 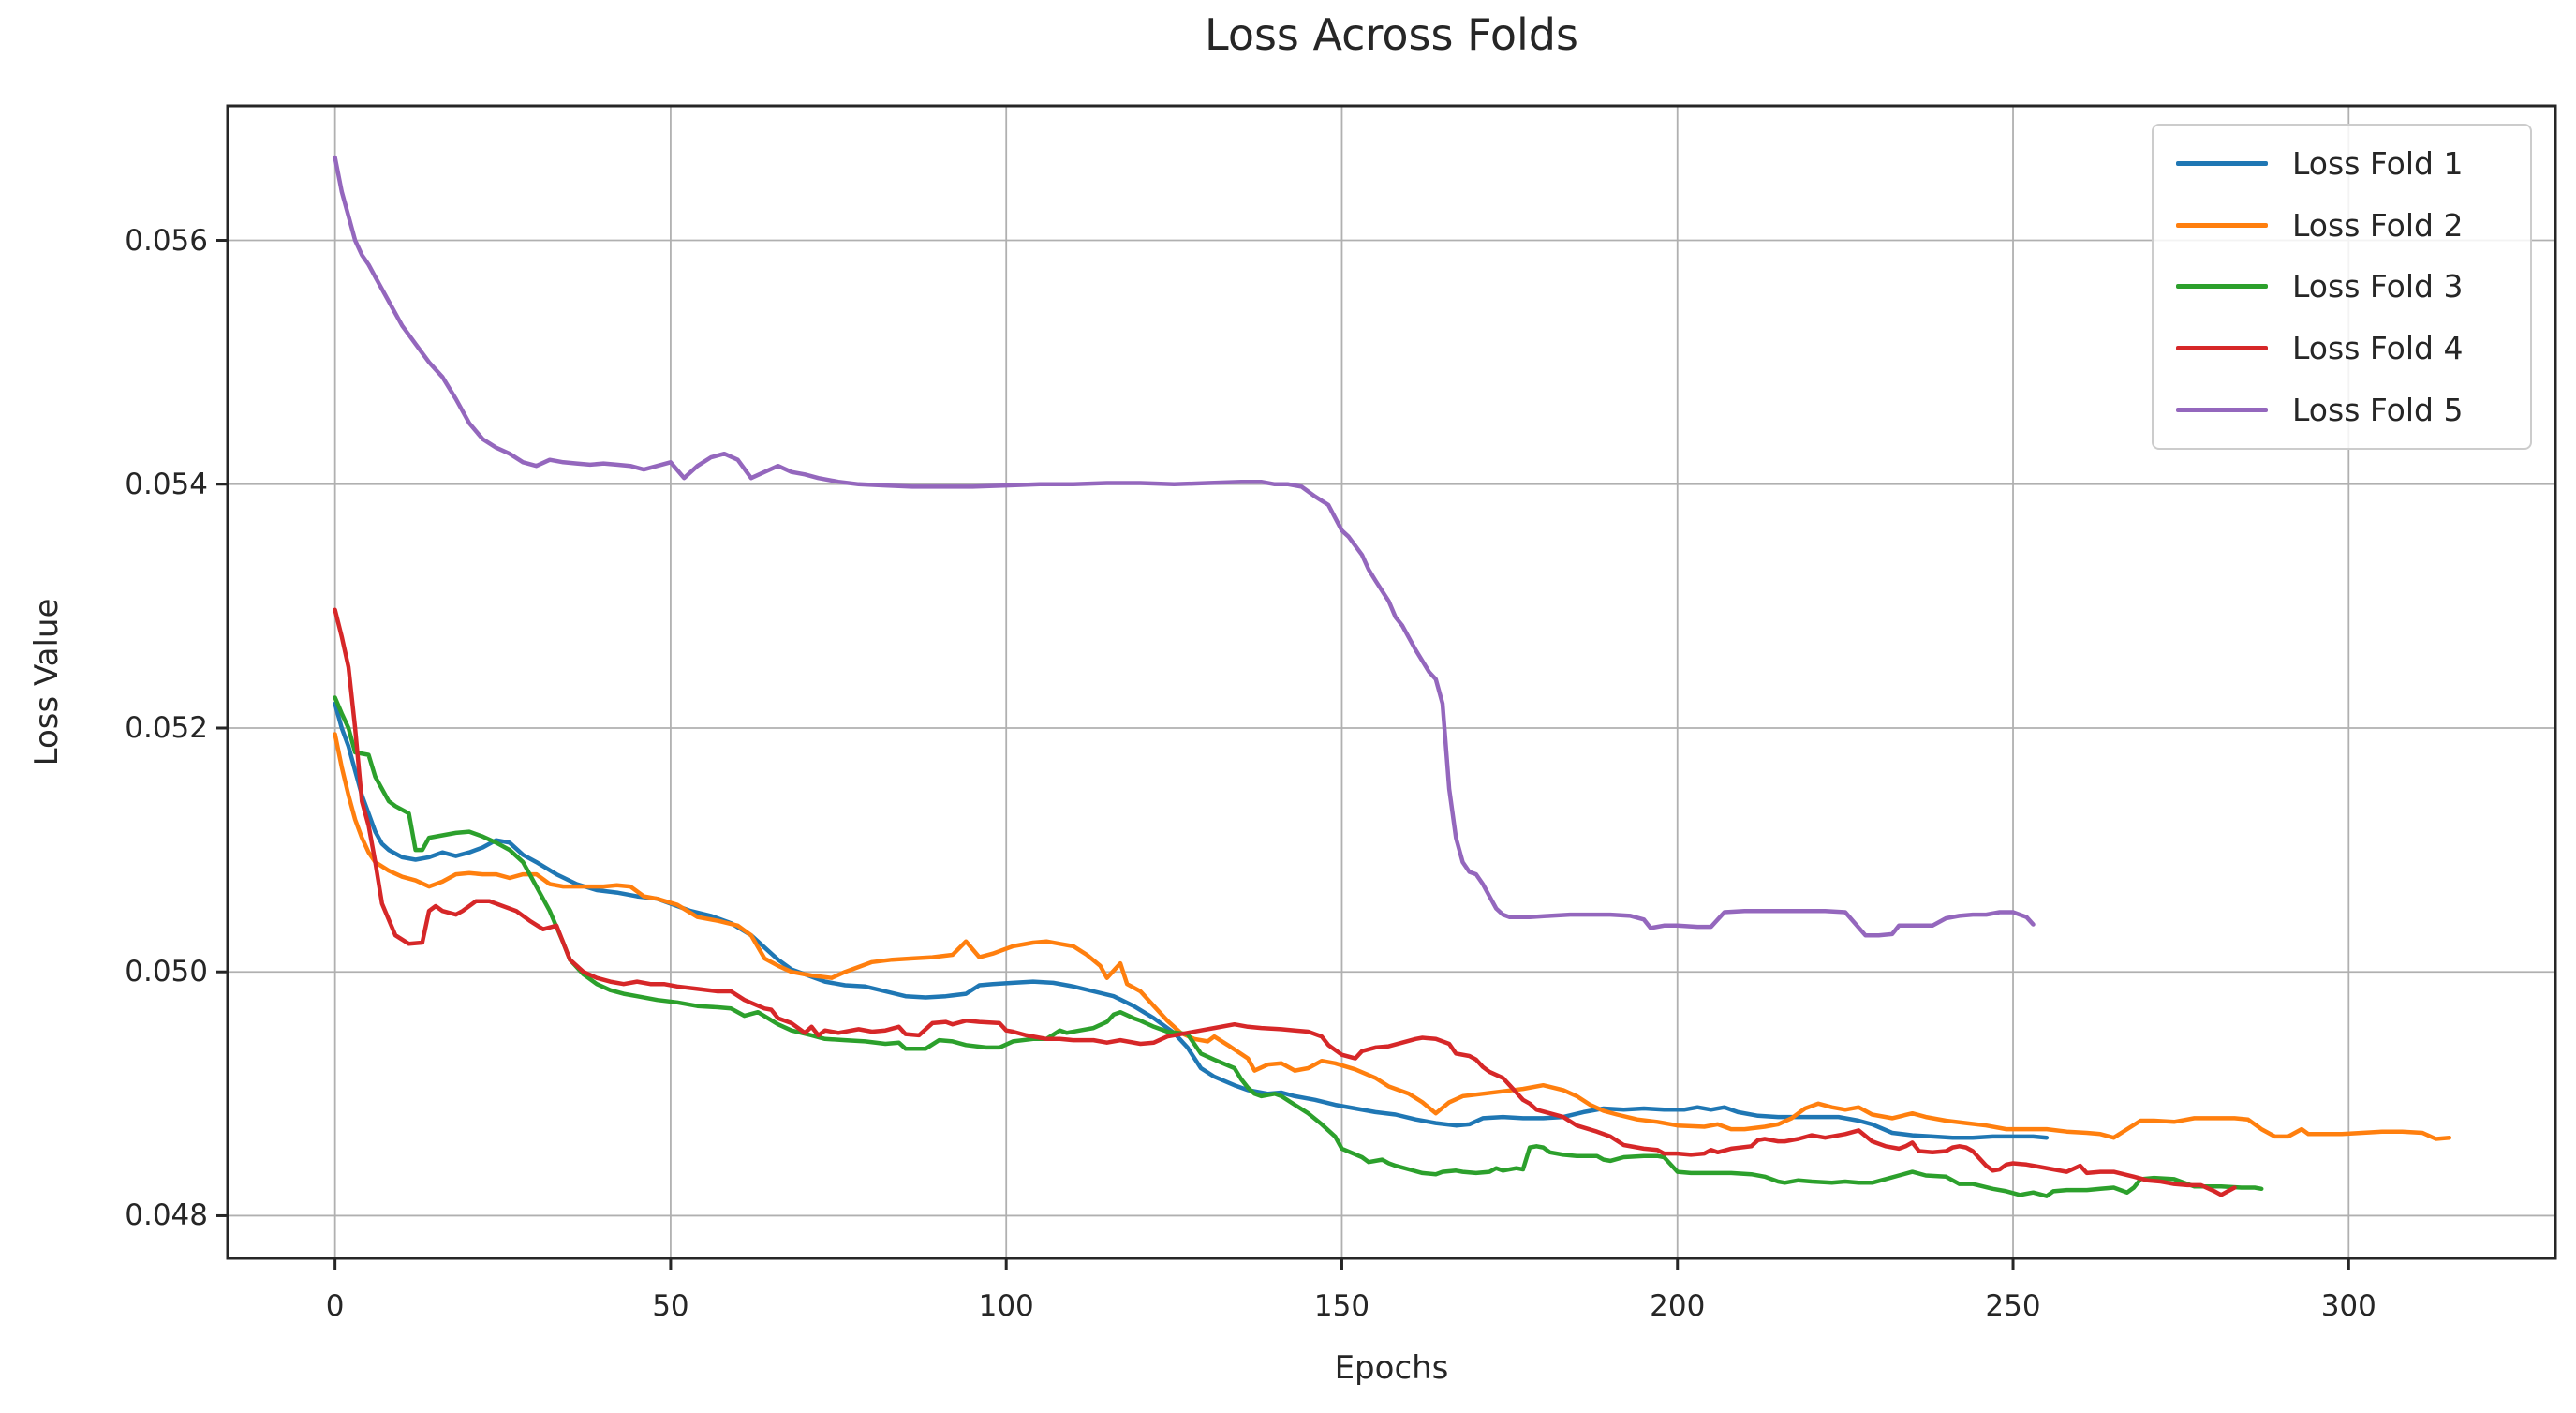 I want to click on x-tick-label: 50, so click(x=670, y=1306).